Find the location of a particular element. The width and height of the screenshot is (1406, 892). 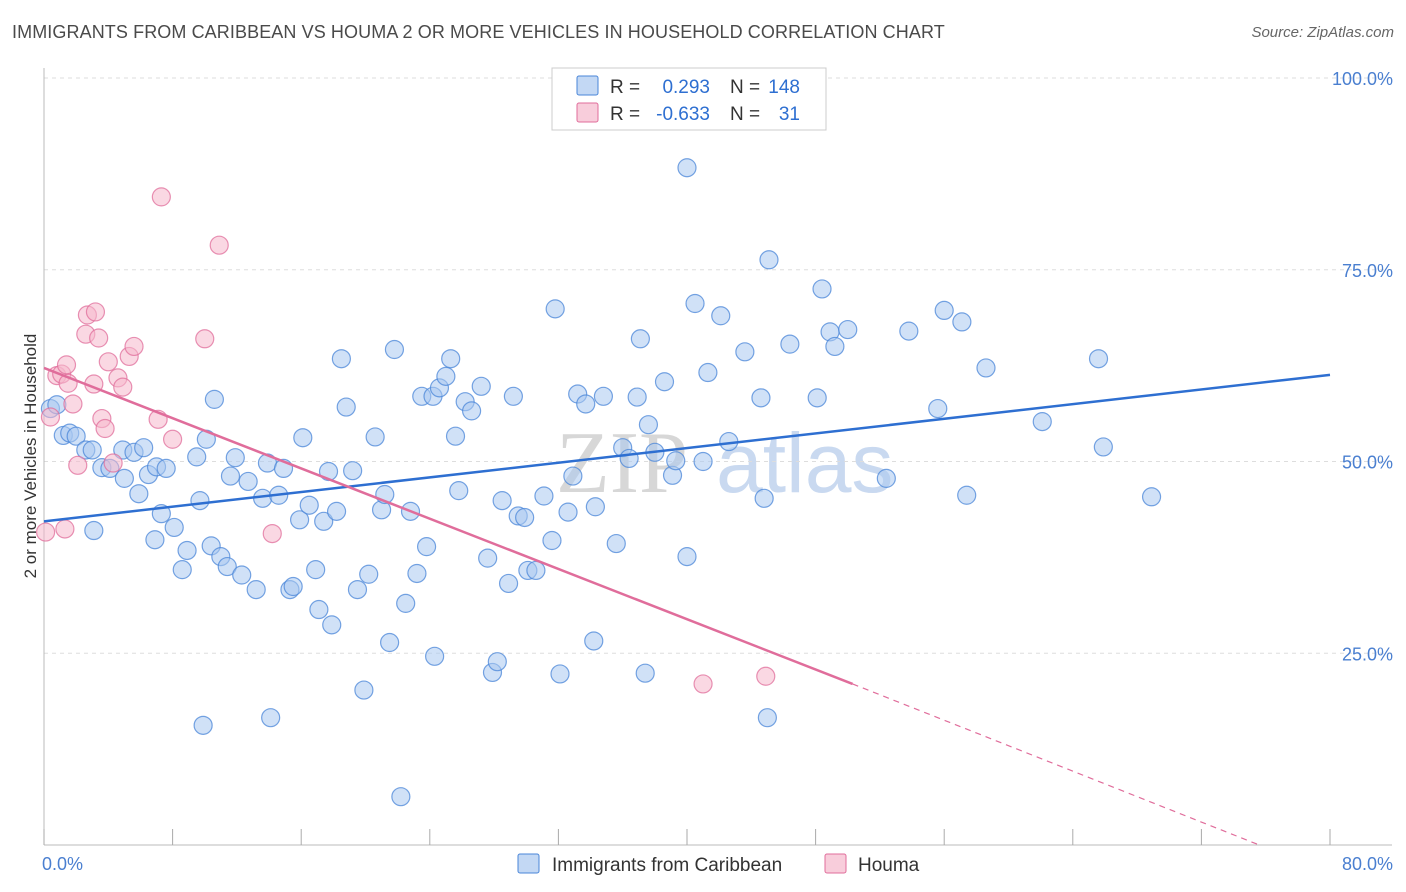

trend-line-houma-extension is located at coordinates (1056, 764).